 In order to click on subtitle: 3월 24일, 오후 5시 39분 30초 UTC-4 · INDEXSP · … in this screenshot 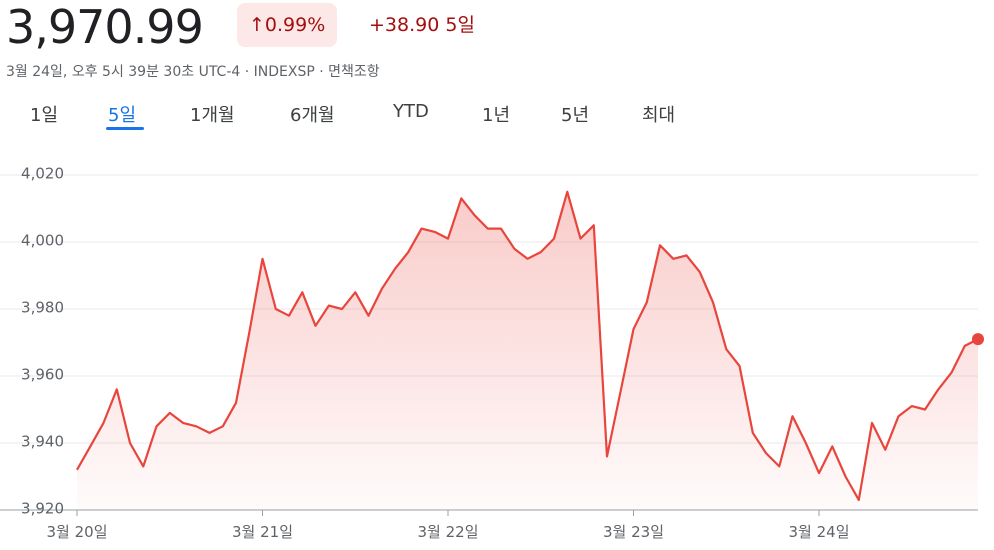, I will do `click(193, 72)`.